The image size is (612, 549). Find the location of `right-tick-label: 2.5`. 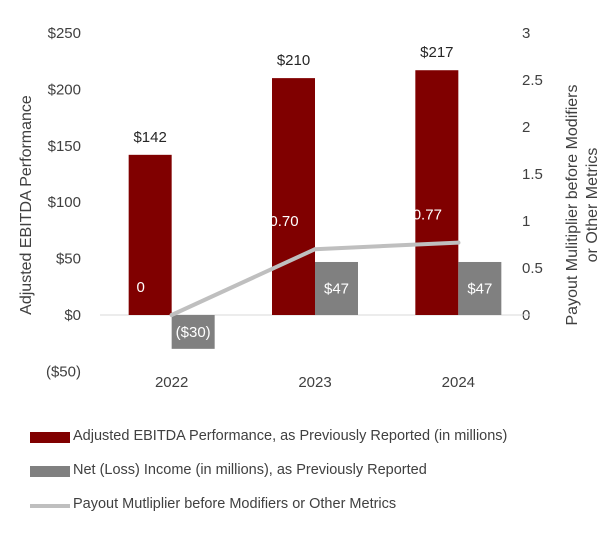

right-tick-label: 2.5 is located at coordinates (532, 80).